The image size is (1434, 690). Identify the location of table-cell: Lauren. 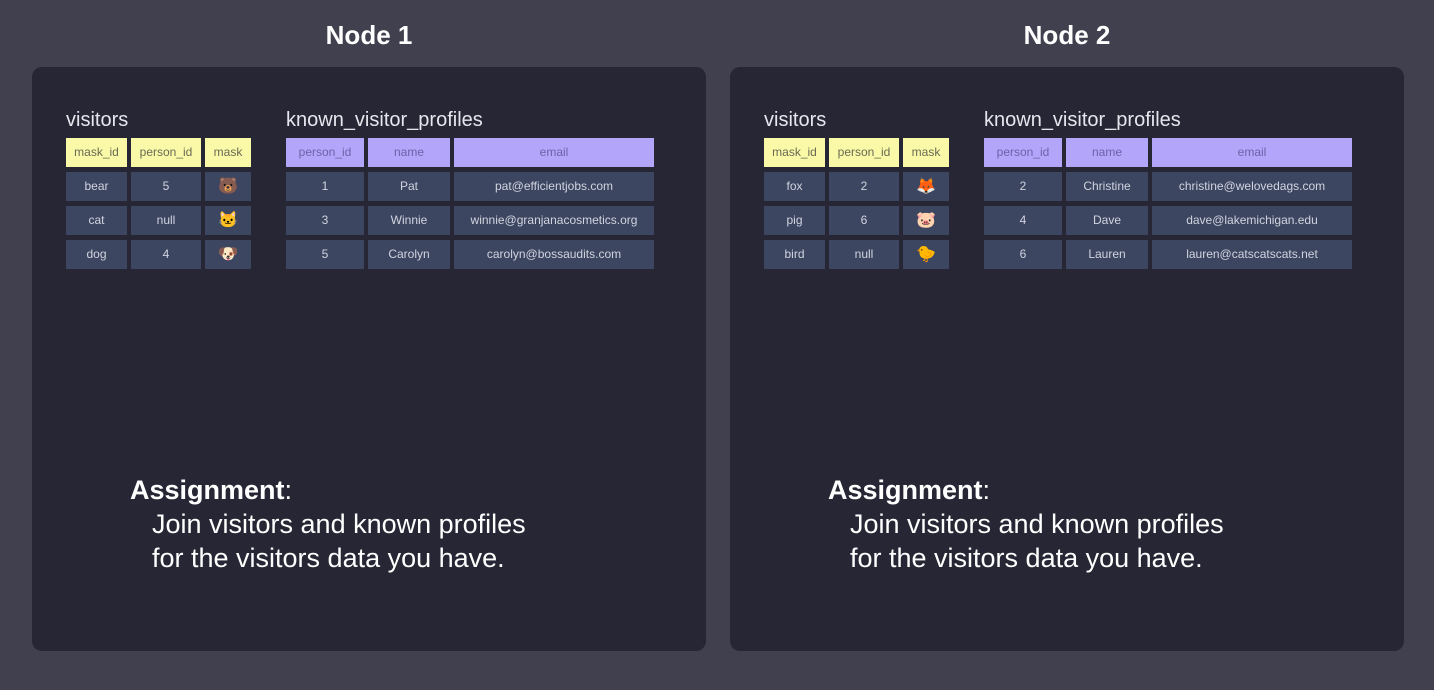
(1107, 254).